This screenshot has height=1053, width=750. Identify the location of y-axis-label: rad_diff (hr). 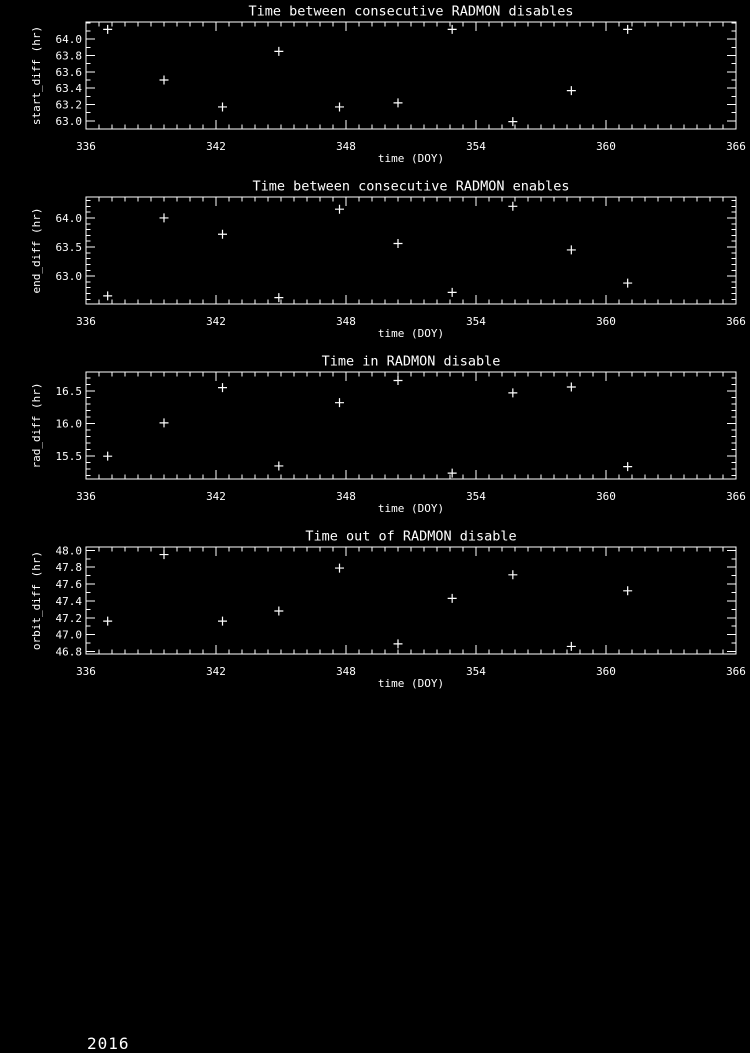
(36, 425).